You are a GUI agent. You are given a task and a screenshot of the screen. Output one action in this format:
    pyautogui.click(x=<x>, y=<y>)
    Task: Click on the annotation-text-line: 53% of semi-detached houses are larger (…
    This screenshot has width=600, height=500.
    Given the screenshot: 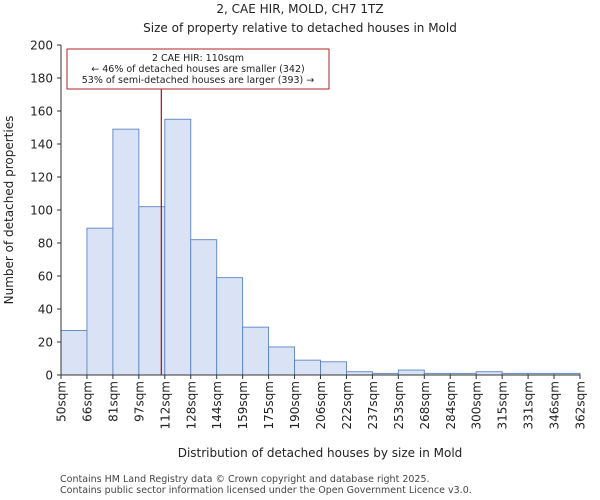 What is the action you would take?
    pyautogui.click(x=198, y=80)
    